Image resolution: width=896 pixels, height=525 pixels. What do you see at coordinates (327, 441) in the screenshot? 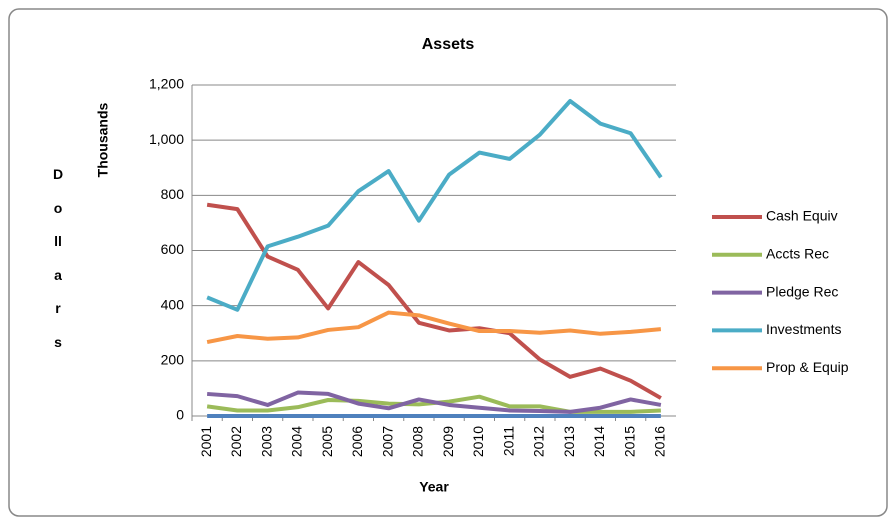
I see `x-tick-label: 2005` at bounding box center [327, 441].